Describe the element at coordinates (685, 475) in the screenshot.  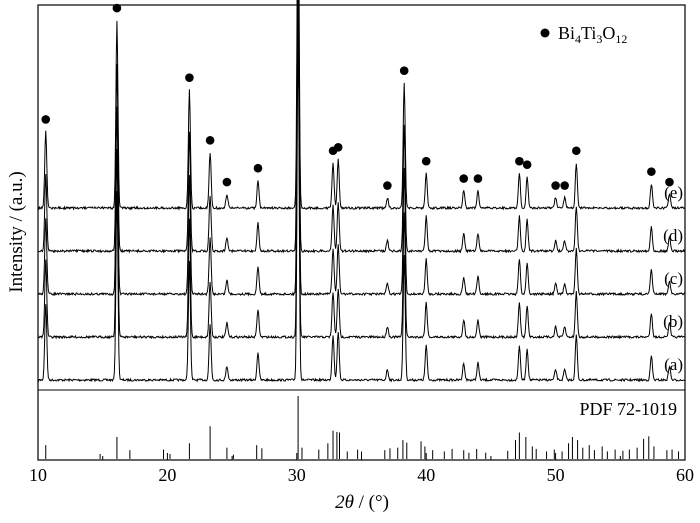
I see `x-tick-label: 60` at that location.